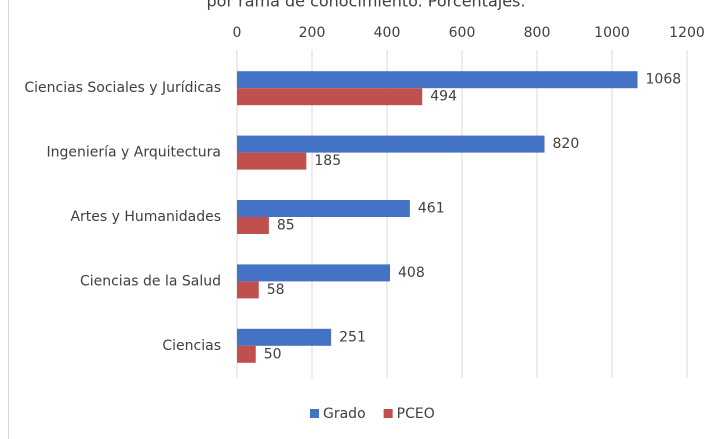  Describe the element at coordinates (237, 33) in the screenshot. I see `x-tick-label: 0` at that location.